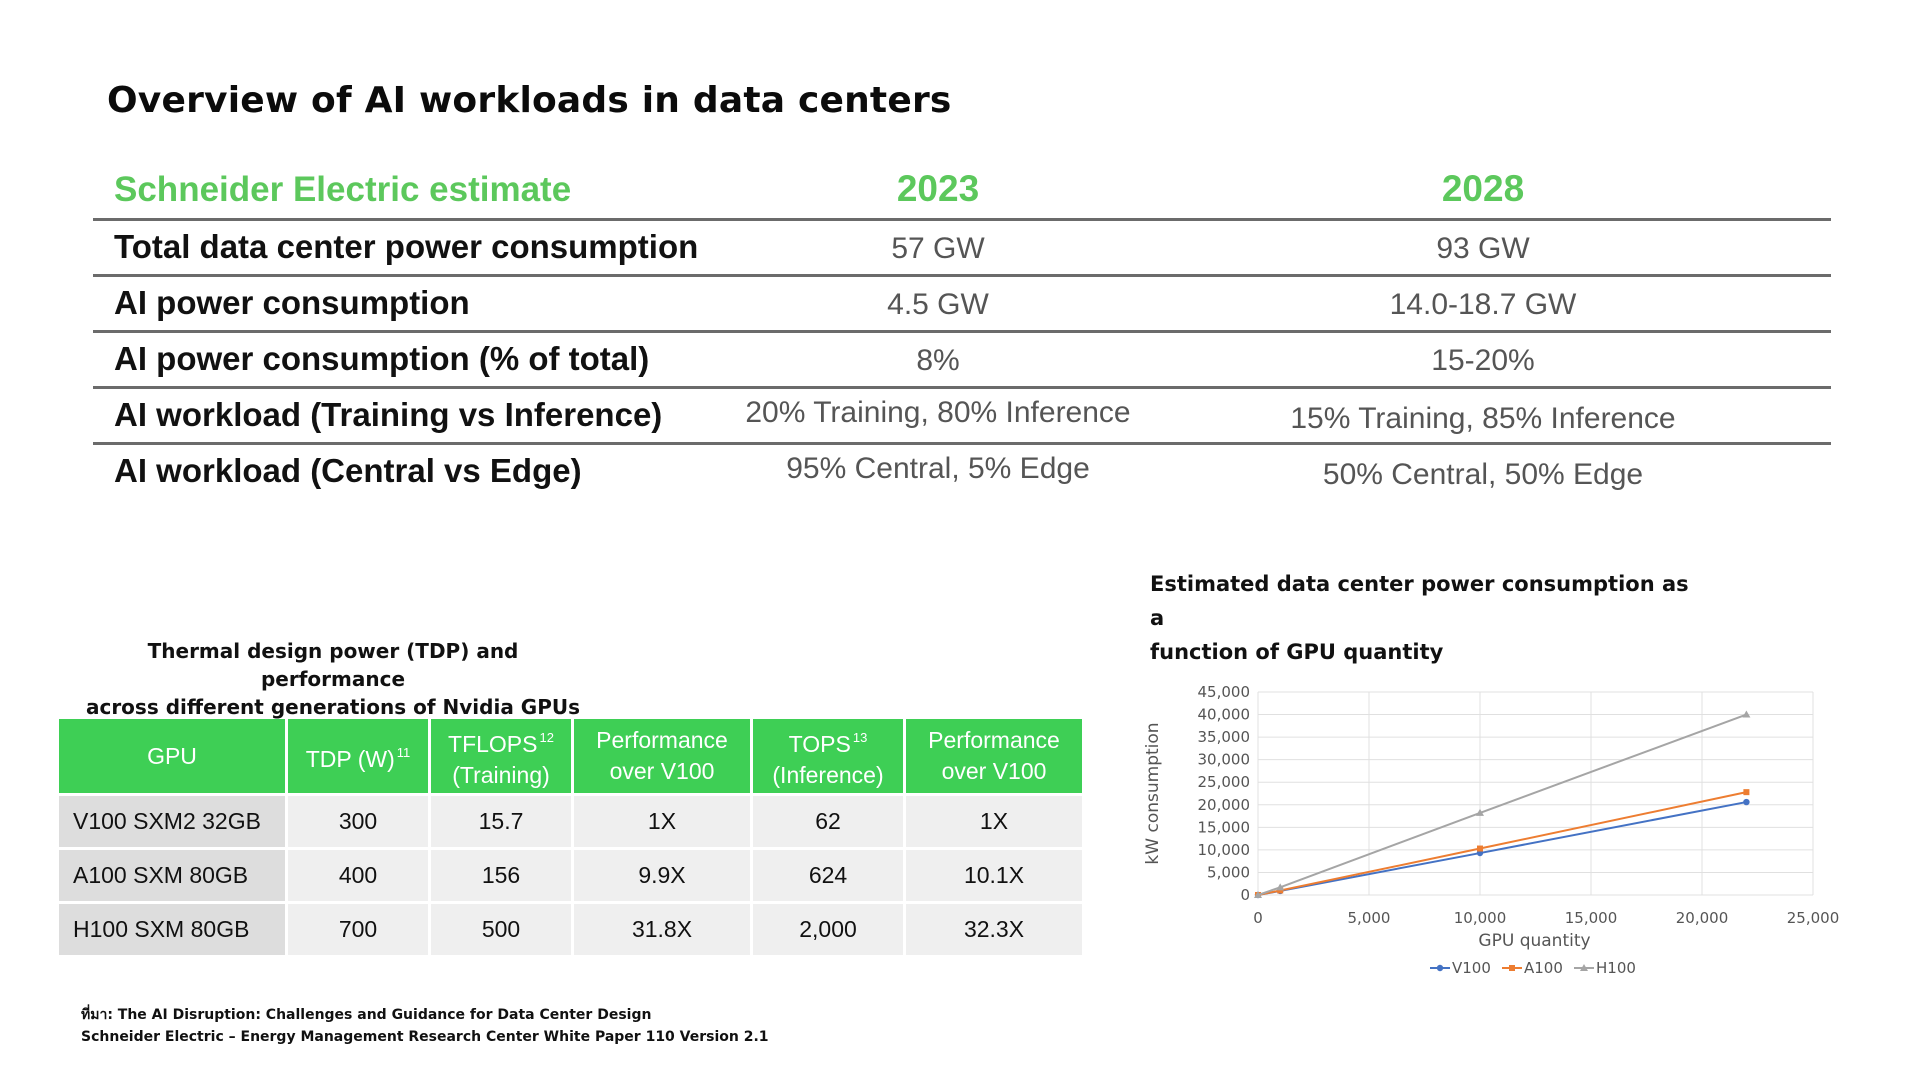 This screenshot has width=1920, height=1080. Describe the element at coordinates (172, 929) in the screenshot. I see `gpu-name-cell: H100 SXM 80GB` at that location.